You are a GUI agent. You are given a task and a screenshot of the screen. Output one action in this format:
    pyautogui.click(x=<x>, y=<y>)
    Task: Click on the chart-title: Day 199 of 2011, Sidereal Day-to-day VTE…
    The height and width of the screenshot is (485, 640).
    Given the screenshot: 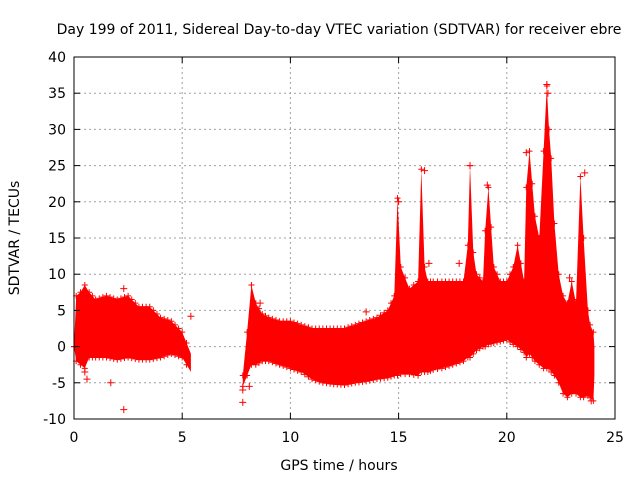 What is the action you would take?
    pyautogui.click(x=339, y=30)
    